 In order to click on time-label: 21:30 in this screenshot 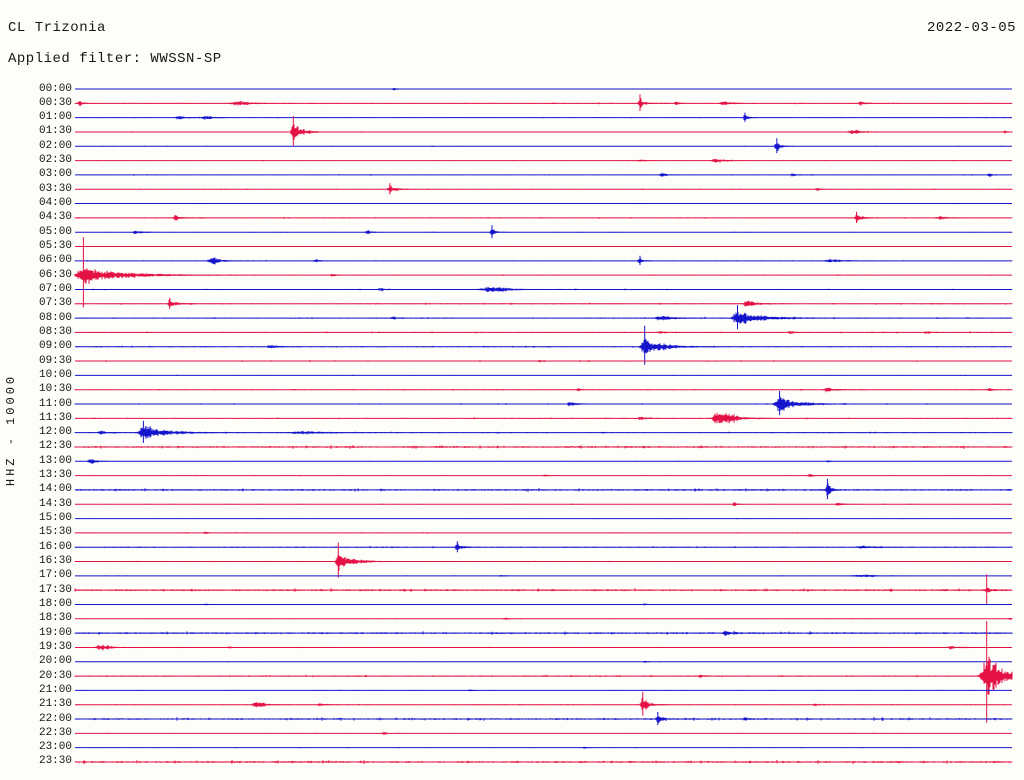, I will do `click(55, 704)`.